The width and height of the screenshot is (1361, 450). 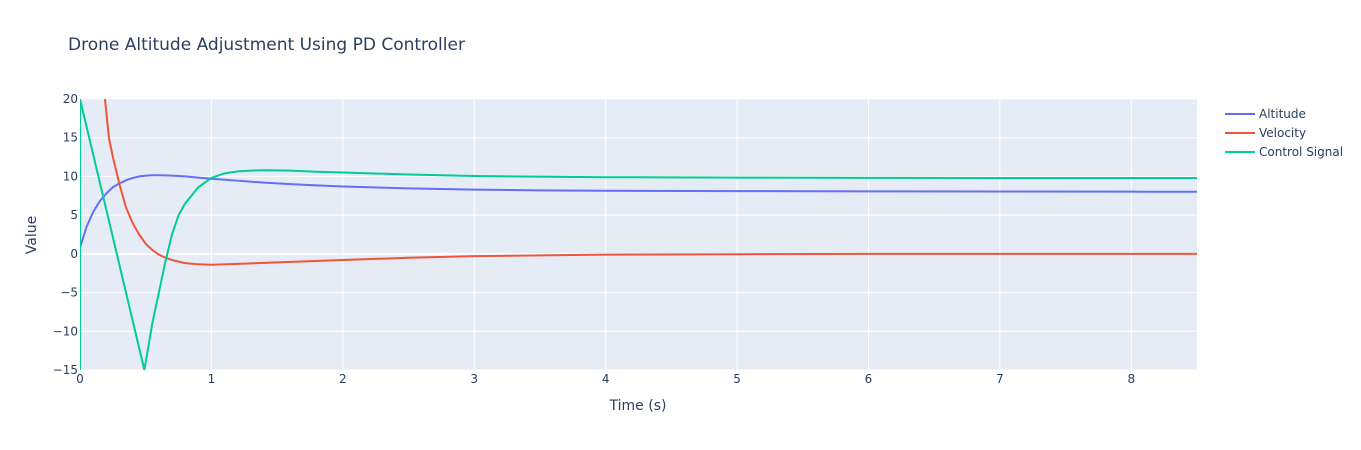 What do you see at coordinates (343, 379) in the screenshot?
I see `x-tick-label: 2` at bounding box center [343, 379].